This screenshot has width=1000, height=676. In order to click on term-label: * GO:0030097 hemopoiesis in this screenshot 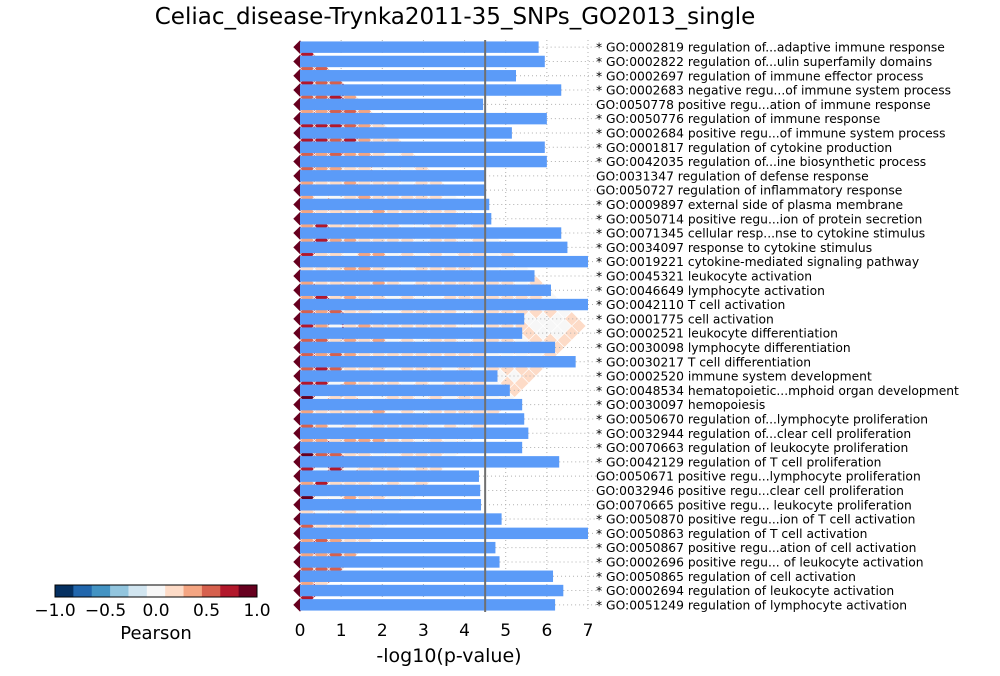, I will do `click(680, 405)`.